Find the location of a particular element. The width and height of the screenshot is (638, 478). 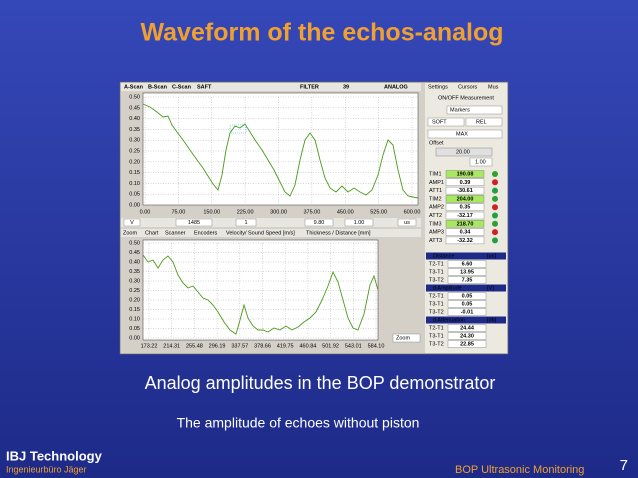

control-field: us is located at coordinates (407, 223).